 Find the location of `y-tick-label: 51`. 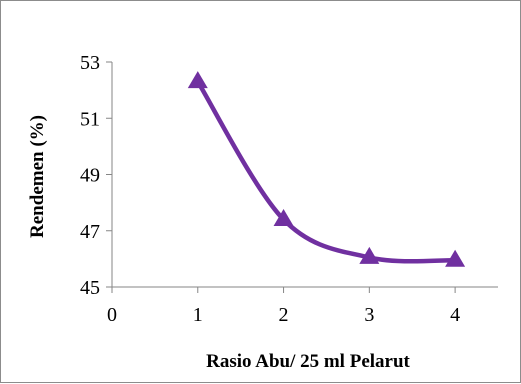

y-tick-label: 51 is located at coordinates (90, 119).